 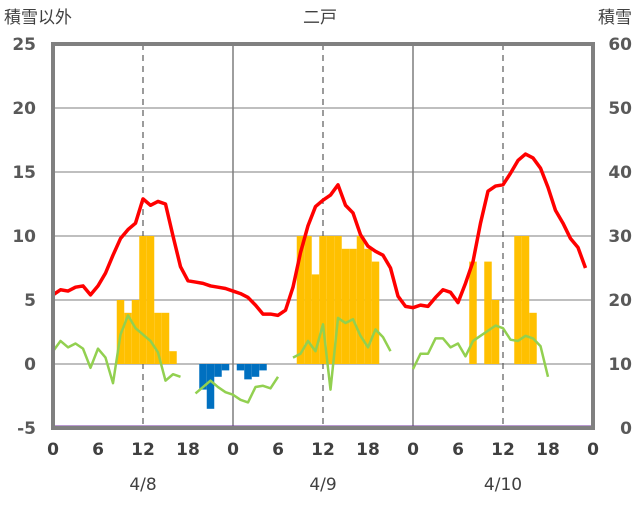 What do you see at coordinates (615, 18) in the screenshot?
I see `right-axis-label: 積雪` at bounding box center [615, 18].